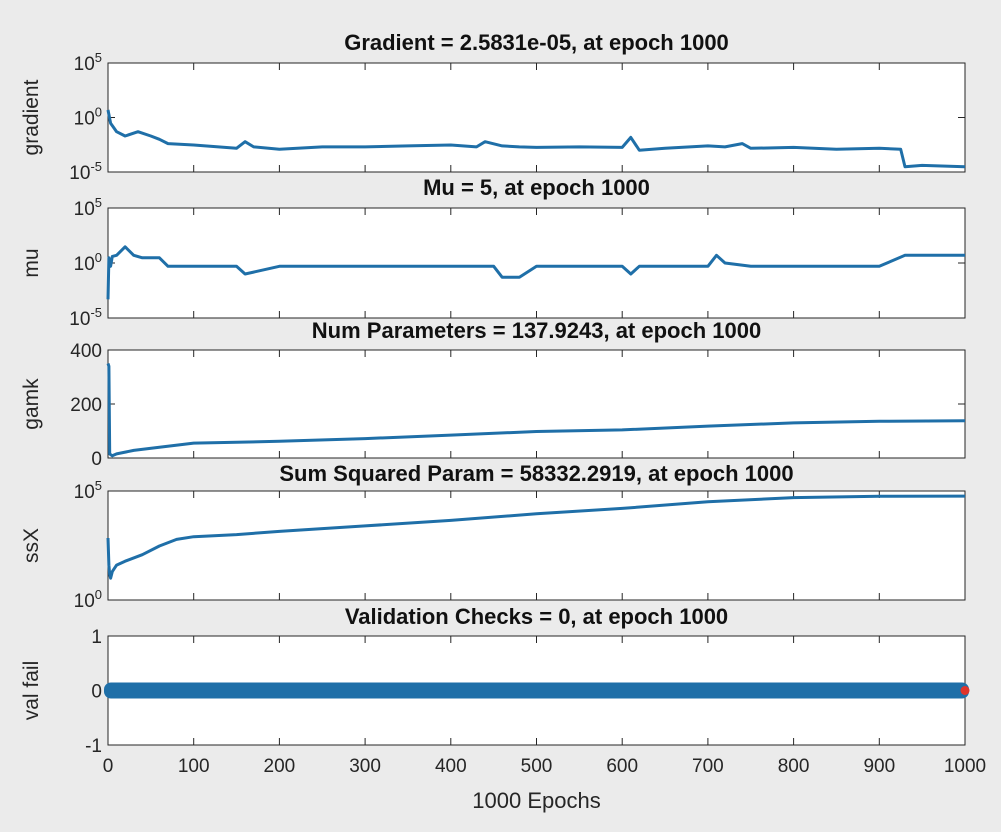 This screenshot has height=832, width=1001. Describe the element at coordinates (536, 690) in the screenshot. I see `val-fail-markers` at that location.